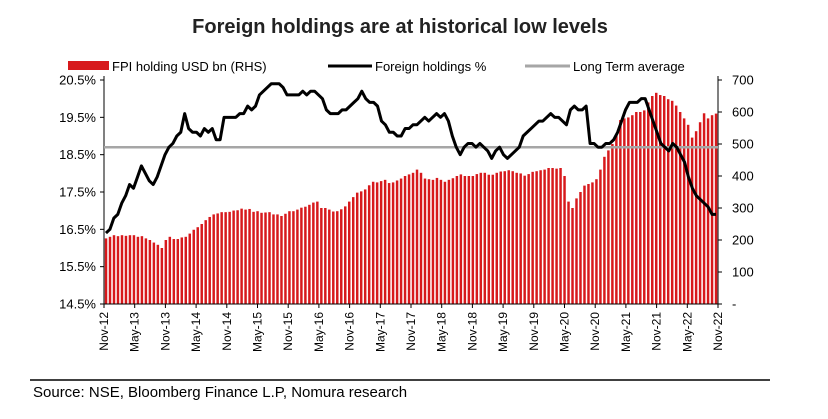  Describe the element at coordinates (629, 66) in the screenshot. I see `legend-label-long-term-average: Long Term average` at that location.